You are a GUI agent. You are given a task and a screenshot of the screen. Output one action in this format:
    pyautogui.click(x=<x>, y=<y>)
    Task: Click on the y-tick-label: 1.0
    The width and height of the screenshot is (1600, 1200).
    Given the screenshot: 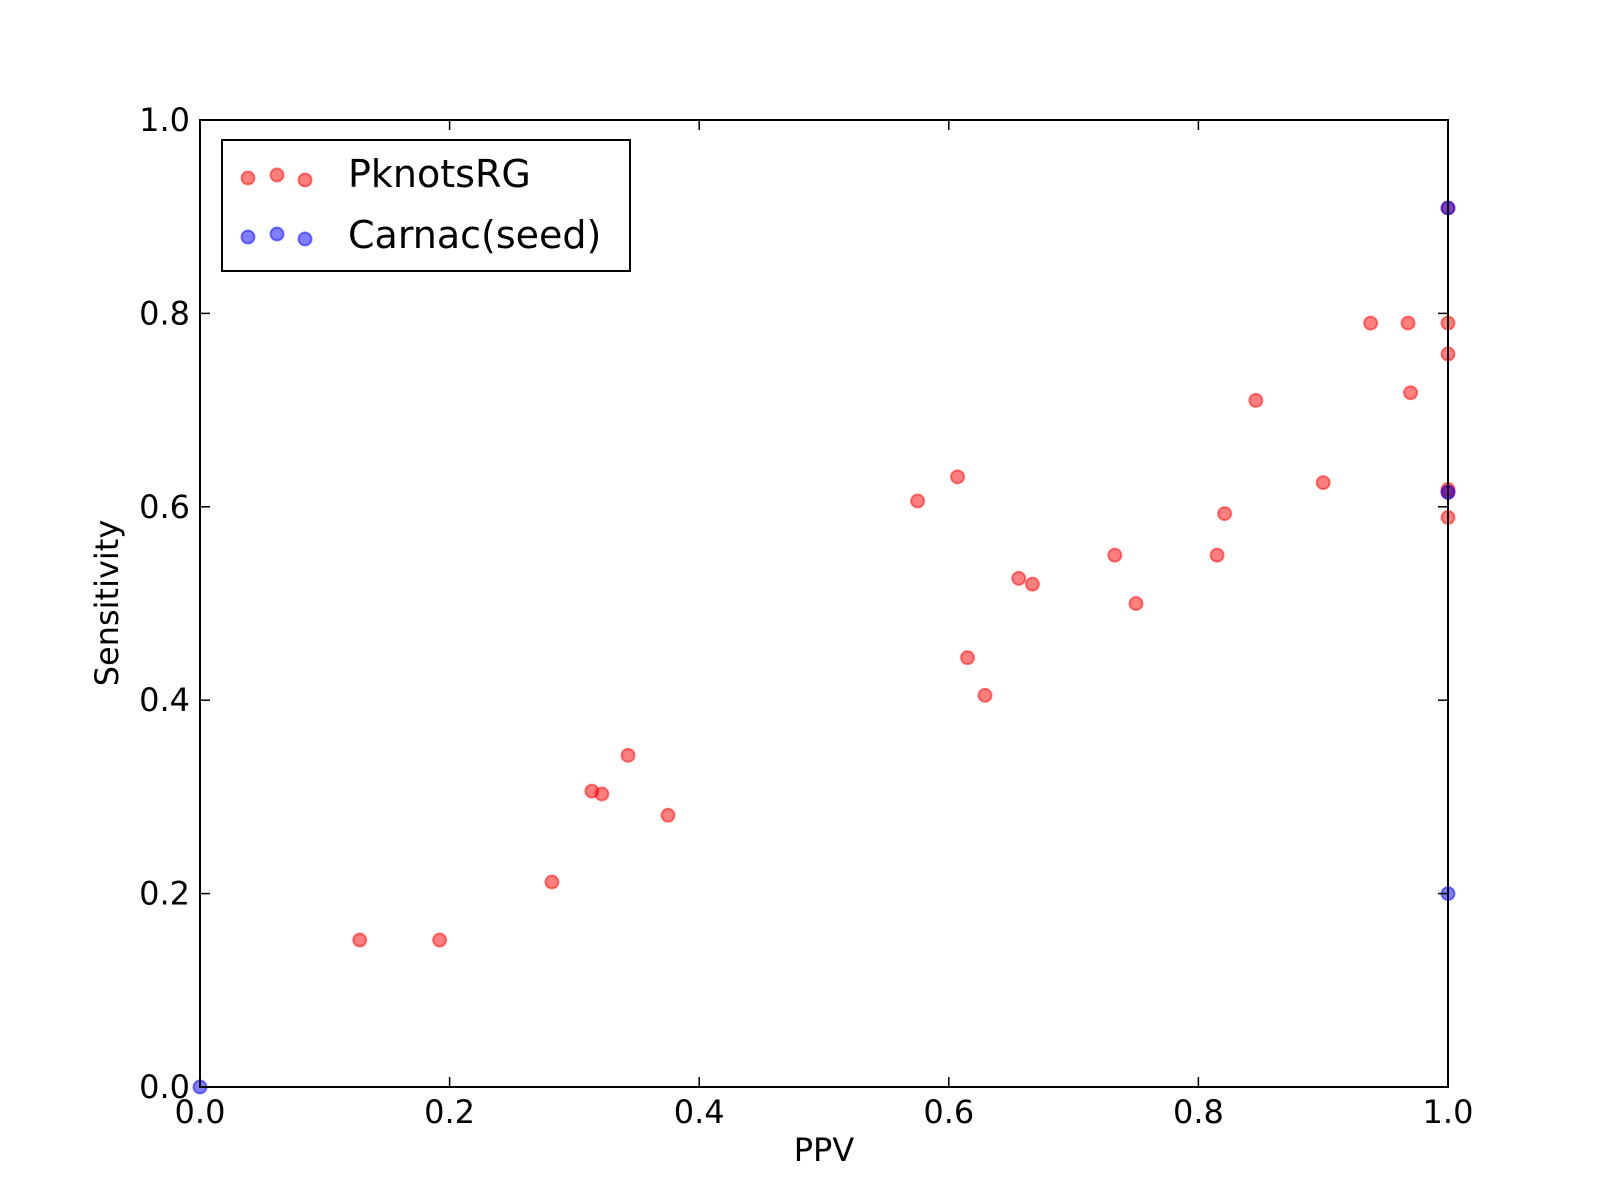 What is the action you would take?
    pyautogui.click(x=164, y=120)
    